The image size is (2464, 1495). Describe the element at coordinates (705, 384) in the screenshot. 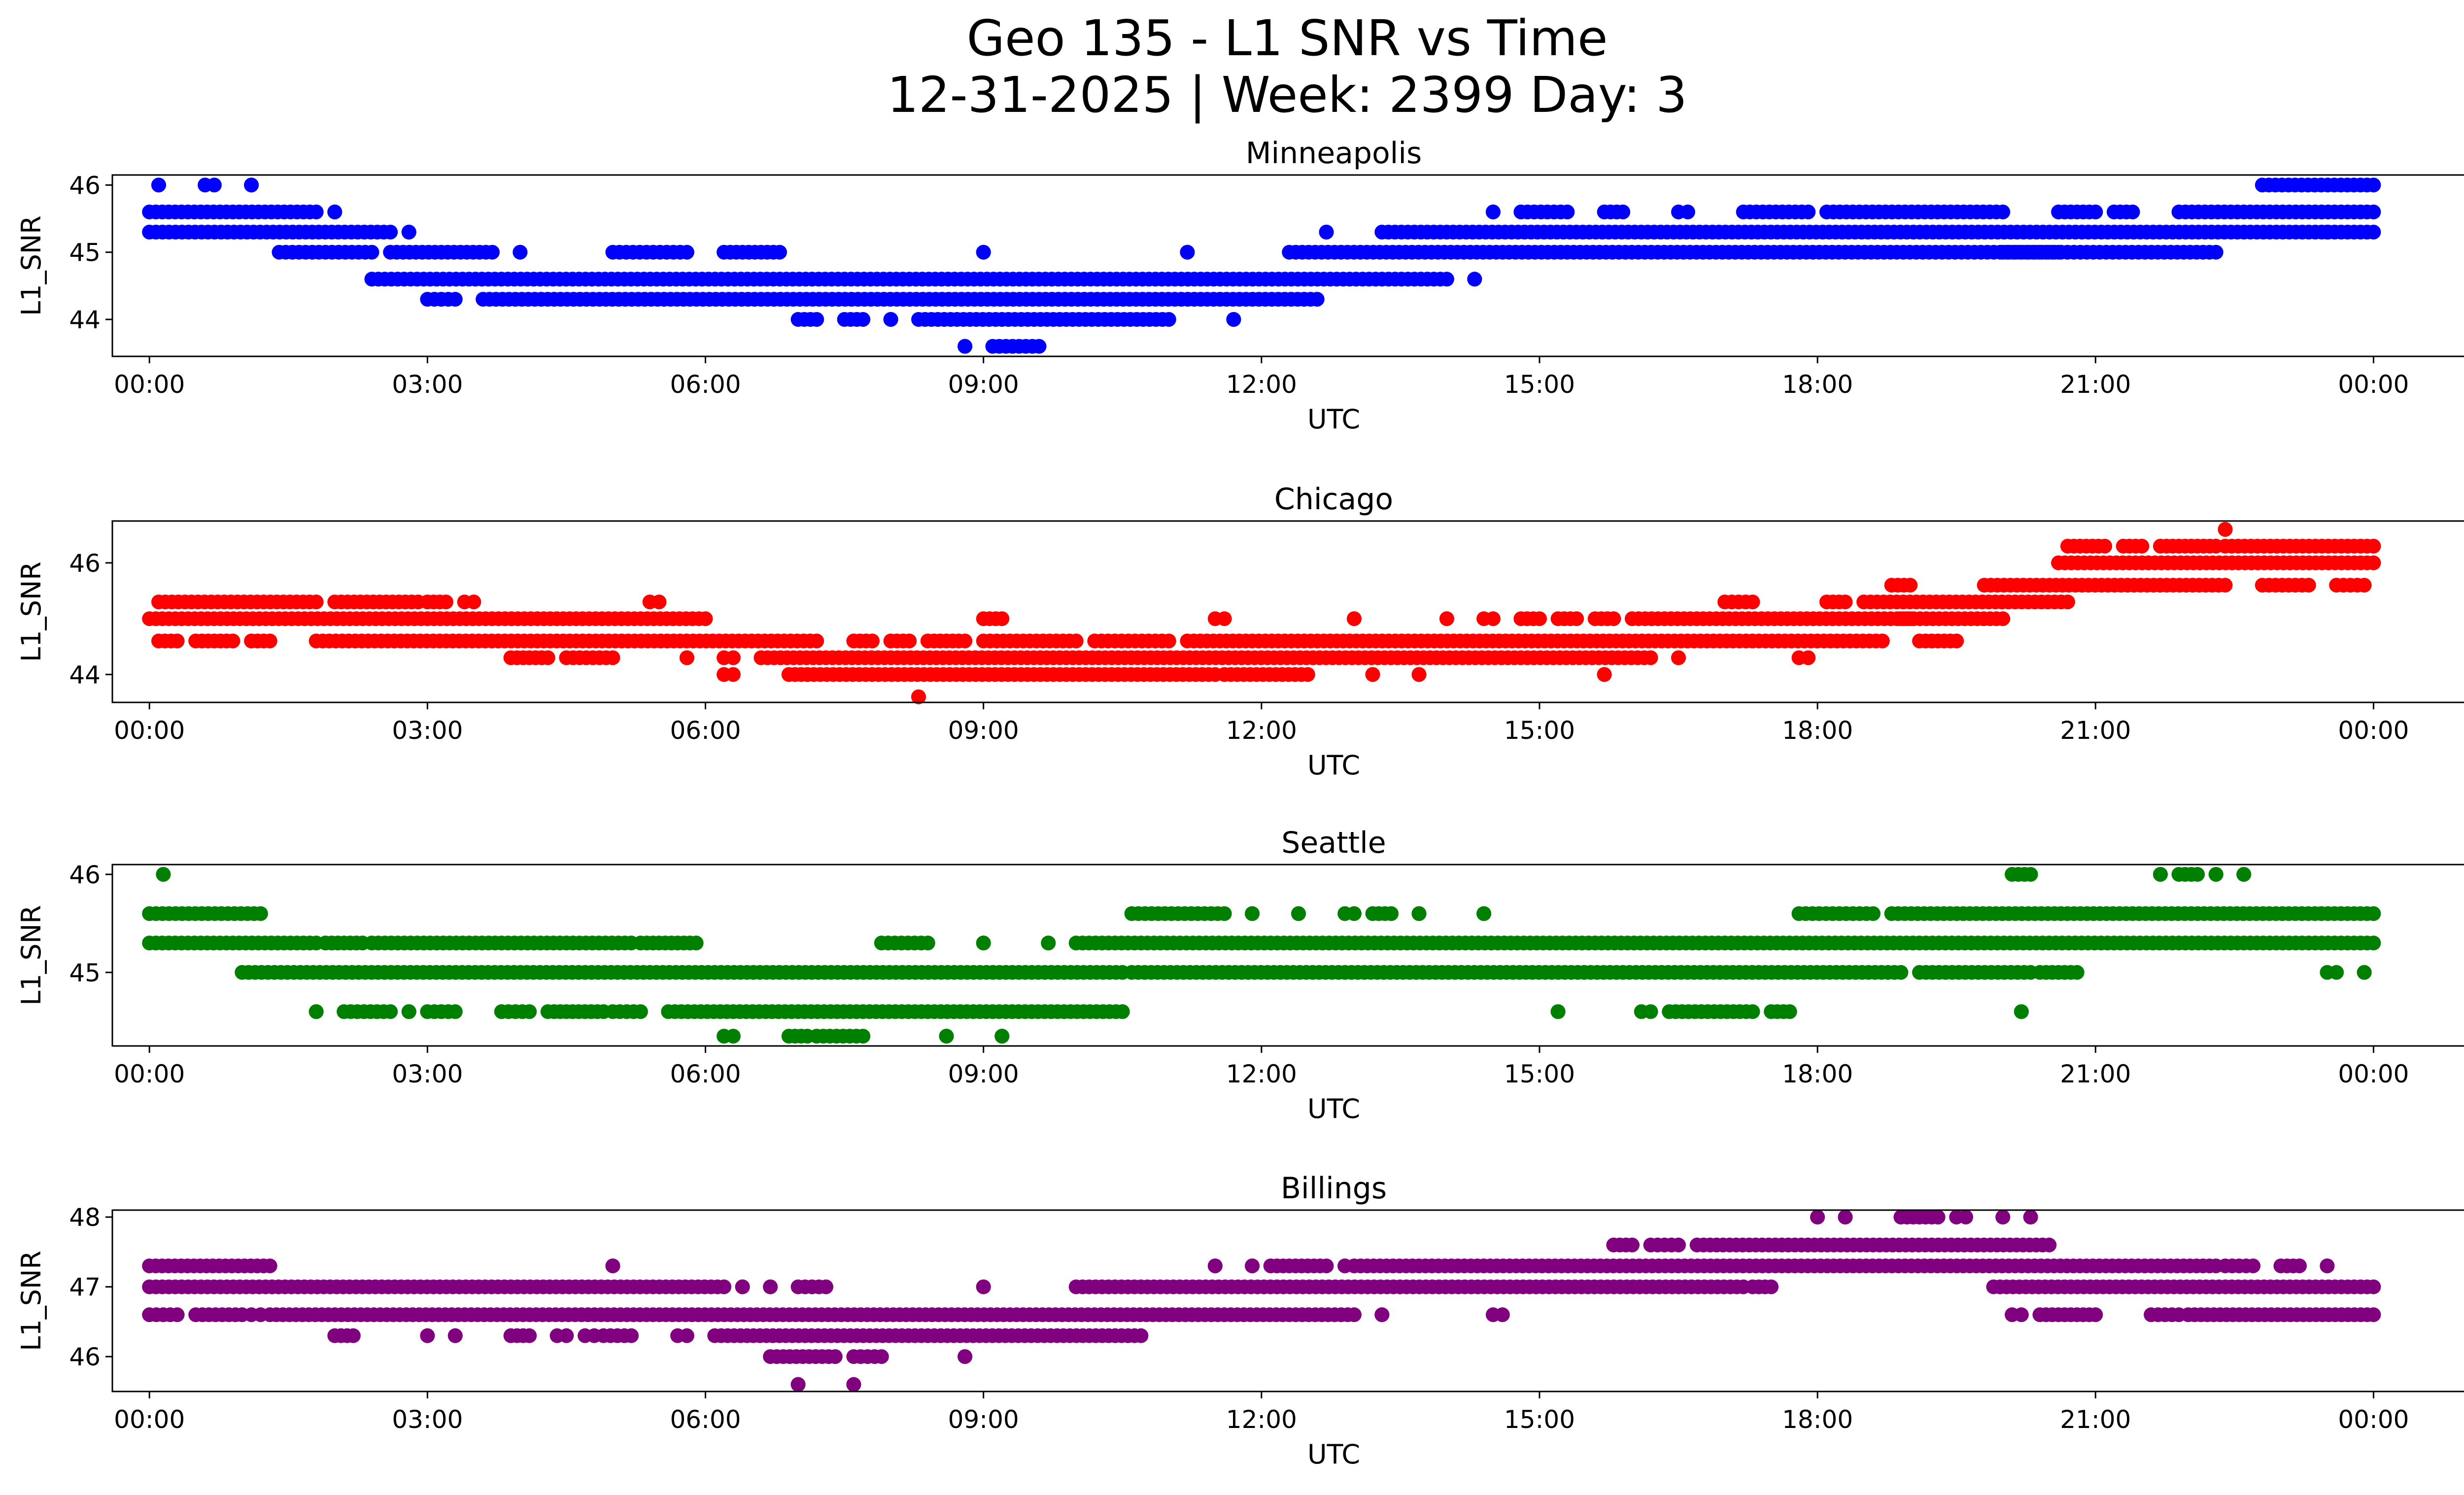

I see `x-tick-label: 06:00` at that location.